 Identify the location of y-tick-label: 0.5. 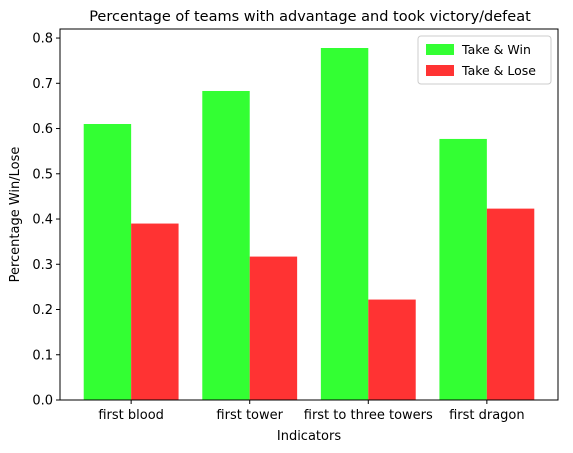
(42, 174).